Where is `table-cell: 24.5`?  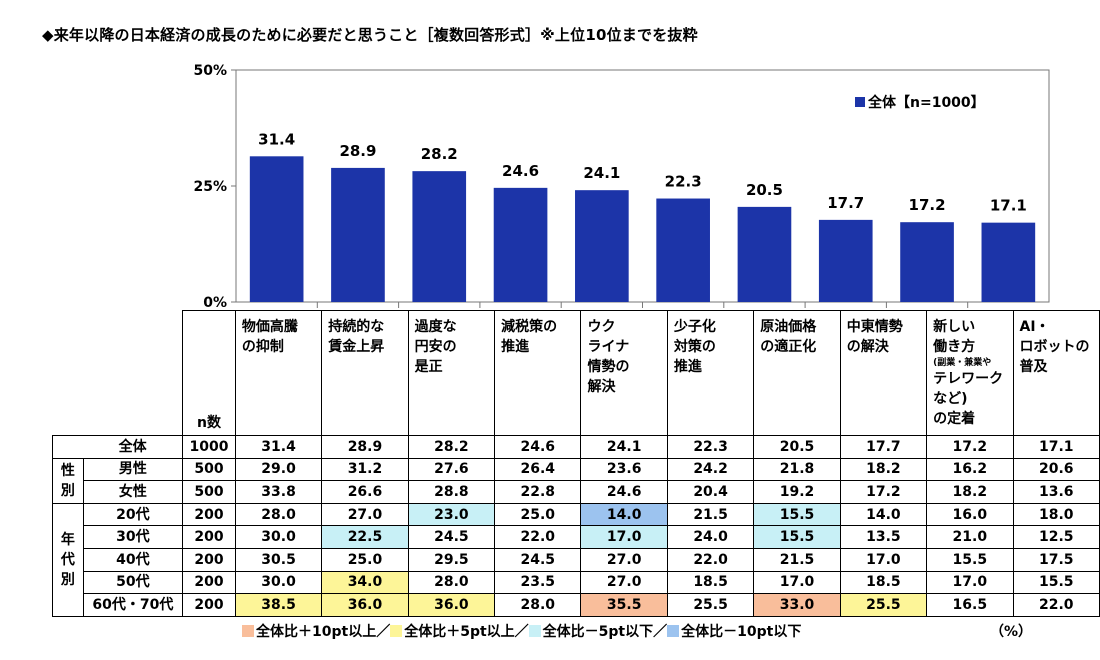 table-cell: 24.5 is located at coordinates (538, 559).